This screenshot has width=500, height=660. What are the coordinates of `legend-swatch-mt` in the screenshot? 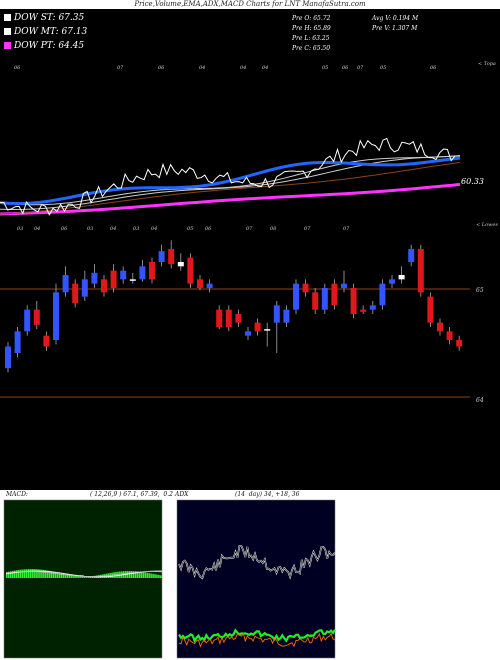 It's located at (7, 31).